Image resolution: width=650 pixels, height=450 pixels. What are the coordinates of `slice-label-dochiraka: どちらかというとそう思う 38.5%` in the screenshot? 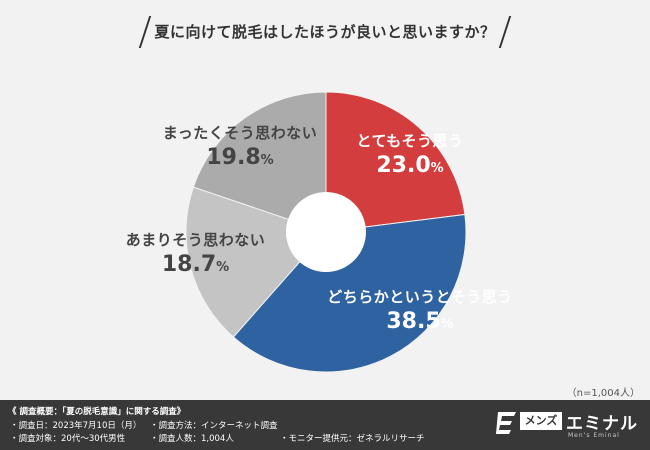 It's located at (420, 310).